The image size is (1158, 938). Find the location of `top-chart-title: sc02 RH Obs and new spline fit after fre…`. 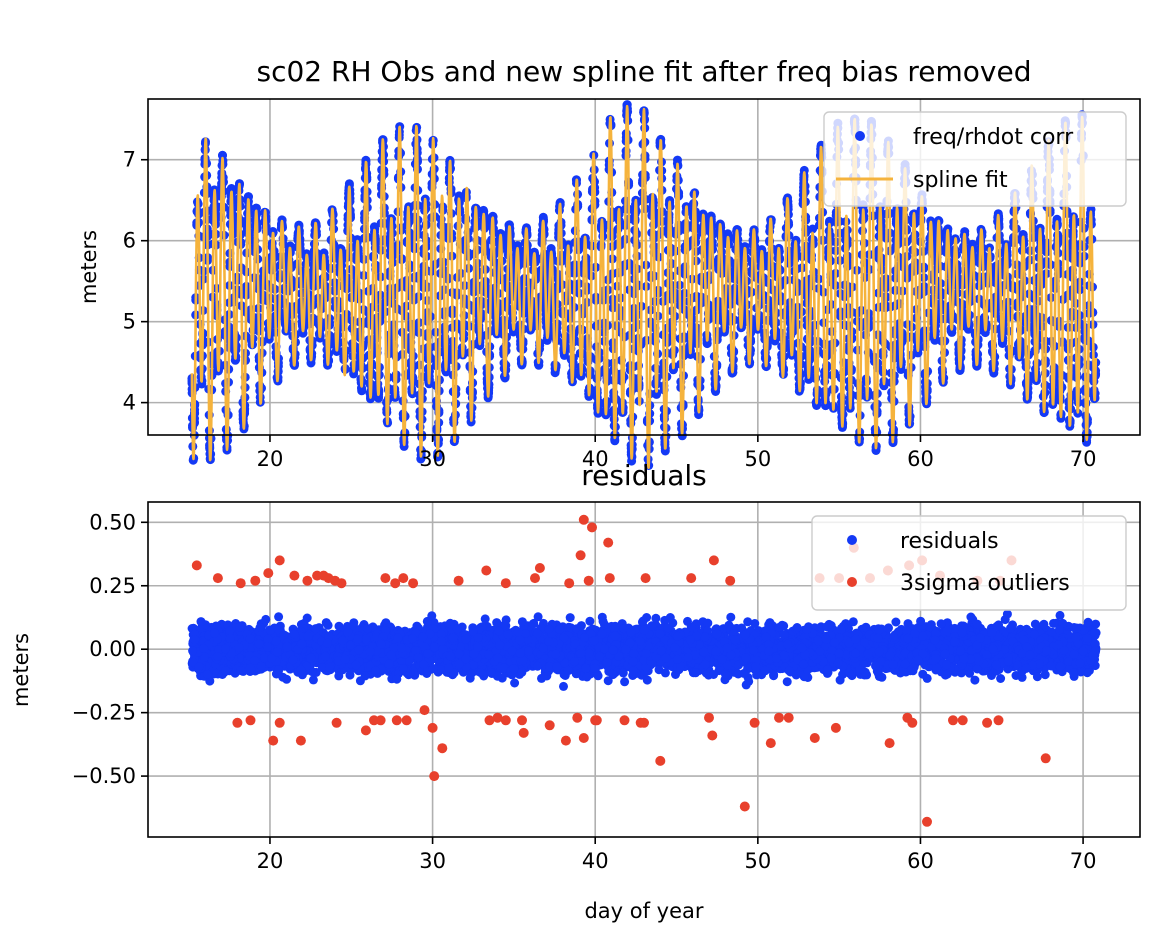

top-chart-title: sc02 RH Obs and new spline fit after fre… is located at coordinates (644, 71).